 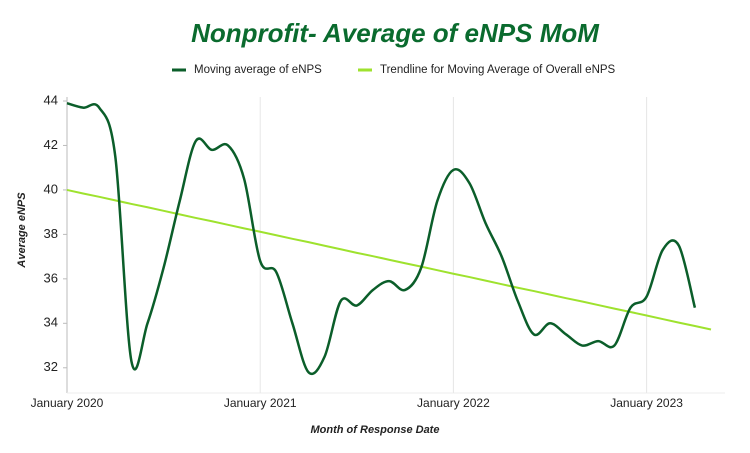 What do you see at coordinates (258, 70) in the screenshot?
I see `legend-label: Moving average of eNPS` at bounding box center [258, 70].